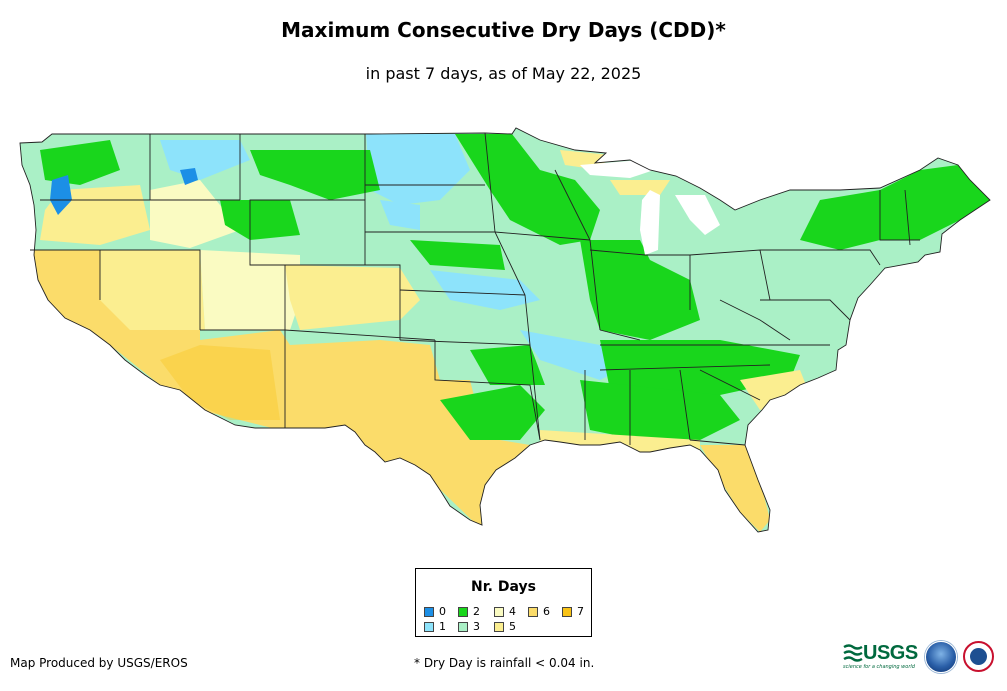 The height and width of the screenshot is (691, 1007). I want to click on region-wyoming-2days, so click(260, 220).